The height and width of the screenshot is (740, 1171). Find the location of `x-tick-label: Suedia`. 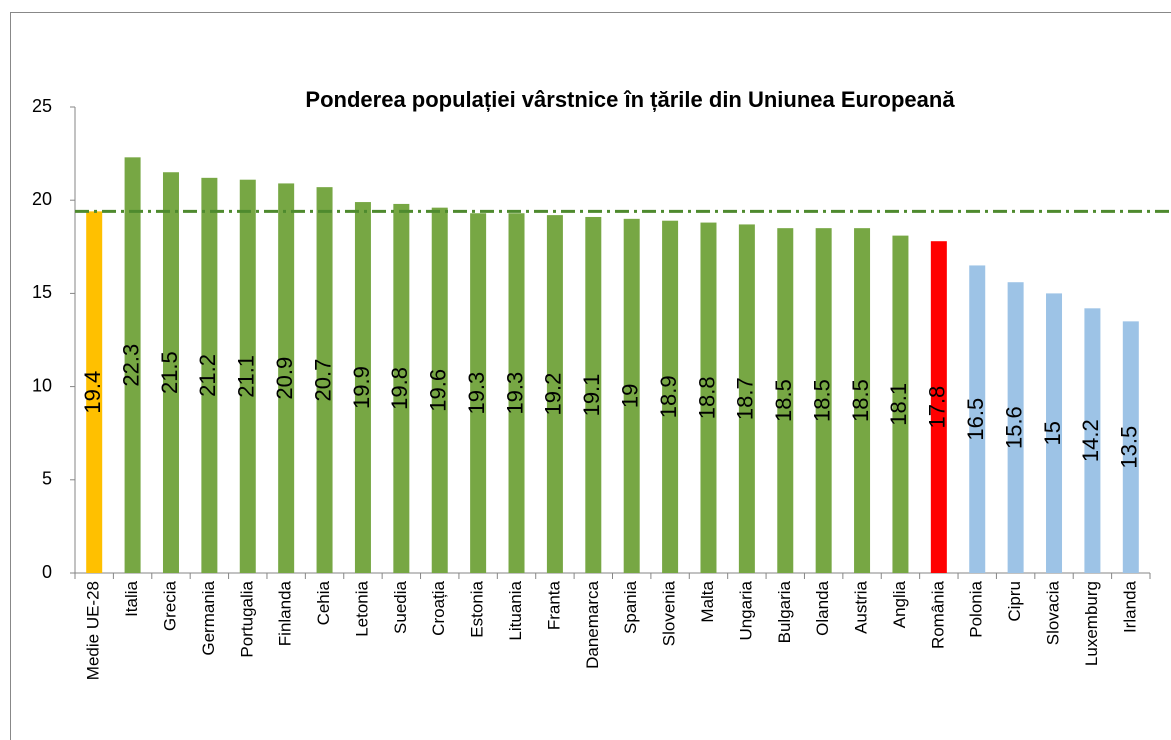

x-tick-label: Suedia is located at coordinates (400, 606).